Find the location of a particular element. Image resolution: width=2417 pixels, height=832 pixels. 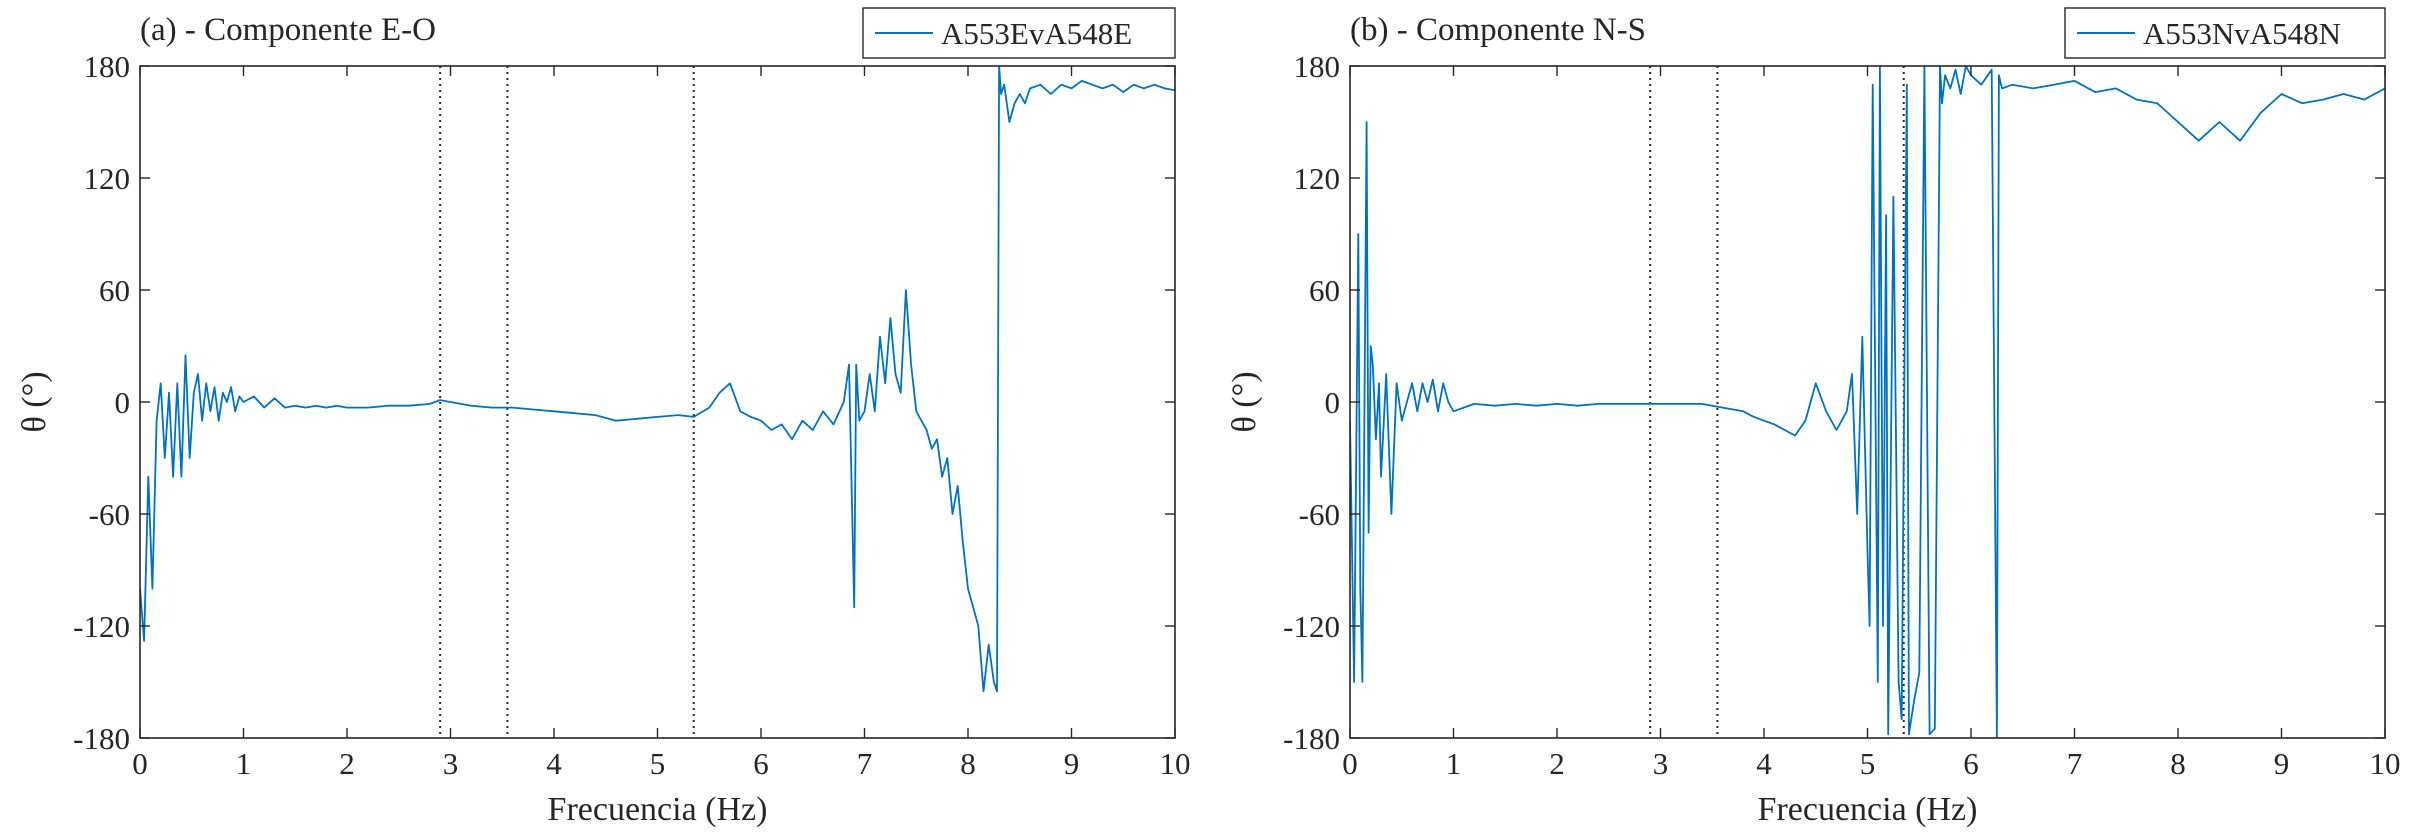

legend-label: A553NvA548N is located at coordinates (2242, 33).